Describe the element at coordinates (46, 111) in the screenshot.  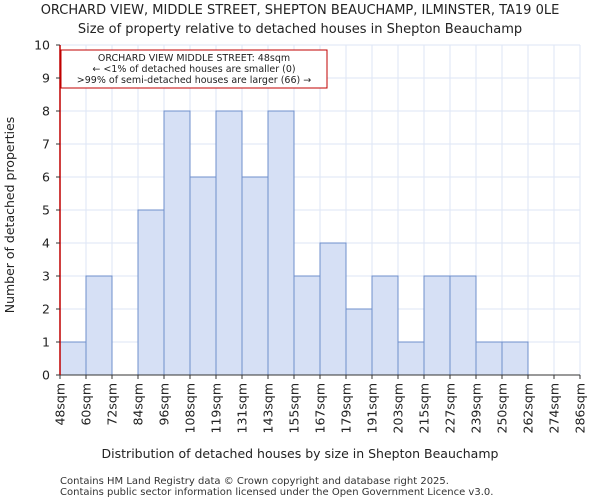
I see `y-tick-label: 8` at that location.